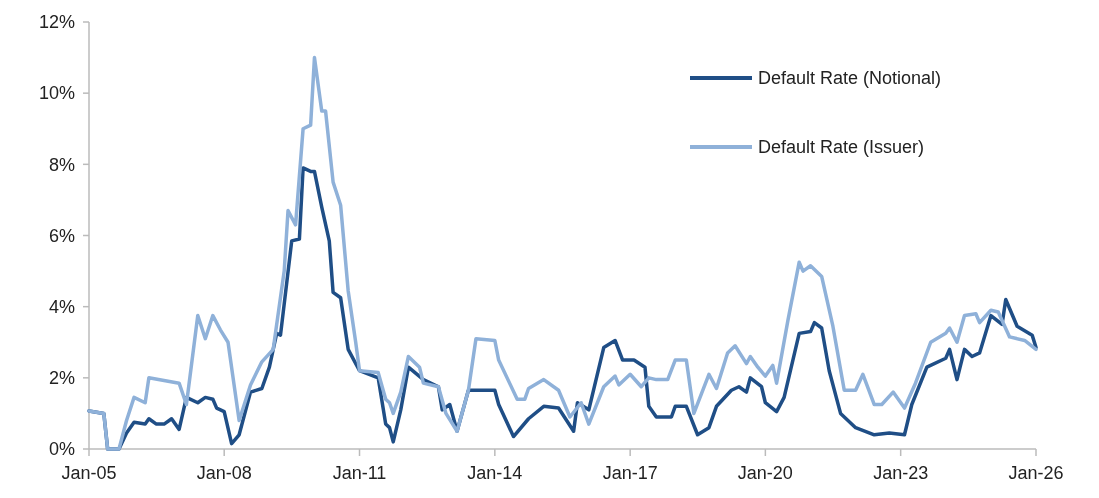 This screenshot has width=1099, height=498. Describe the element at coordinates (850, 78) in the screenshot. I see `legend-label: Default Rate (Notional)` at that location.